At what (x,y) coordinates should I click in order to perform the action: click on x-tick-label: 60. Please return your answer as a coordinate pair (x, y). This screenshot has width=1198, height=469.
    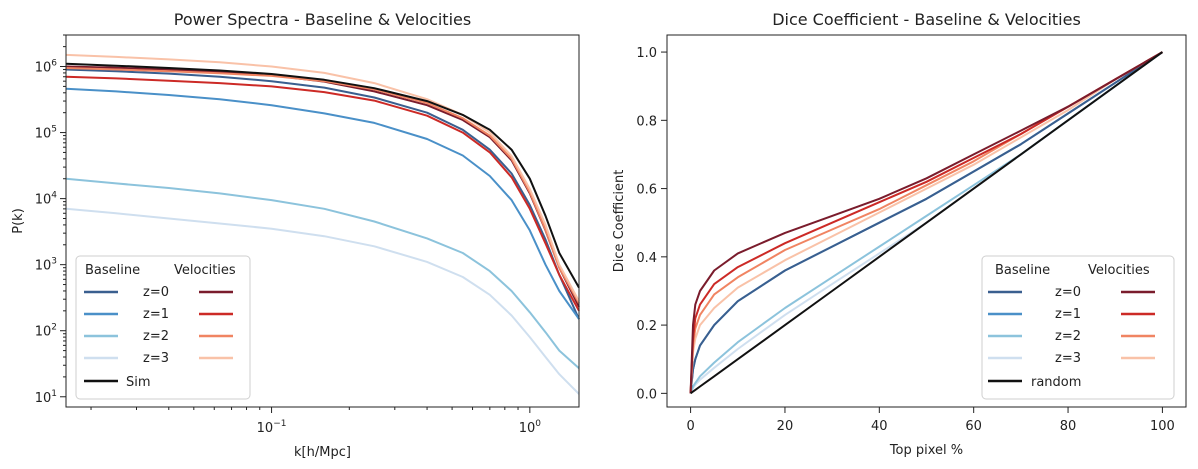
    Looking at the image, I should click on (973, 426).